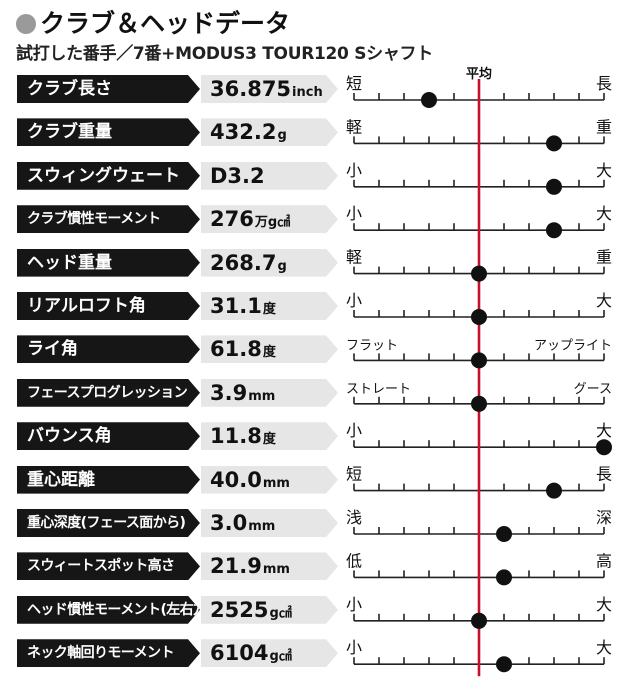 This screenshot has width=640, height=693. What do you see at coordinates (239, 609) in the screenshot?
I see `row-value-number: 2525` at bounding box center [239, 609].